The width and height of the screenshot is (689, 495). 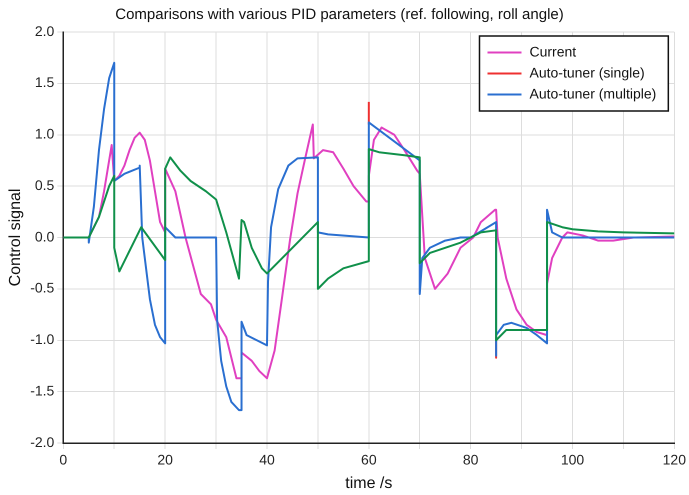 What do you see at coordinates (42, 442) in the screenshot?
I see `y-tick-label: -2.0` at bounding box center [42, 442].